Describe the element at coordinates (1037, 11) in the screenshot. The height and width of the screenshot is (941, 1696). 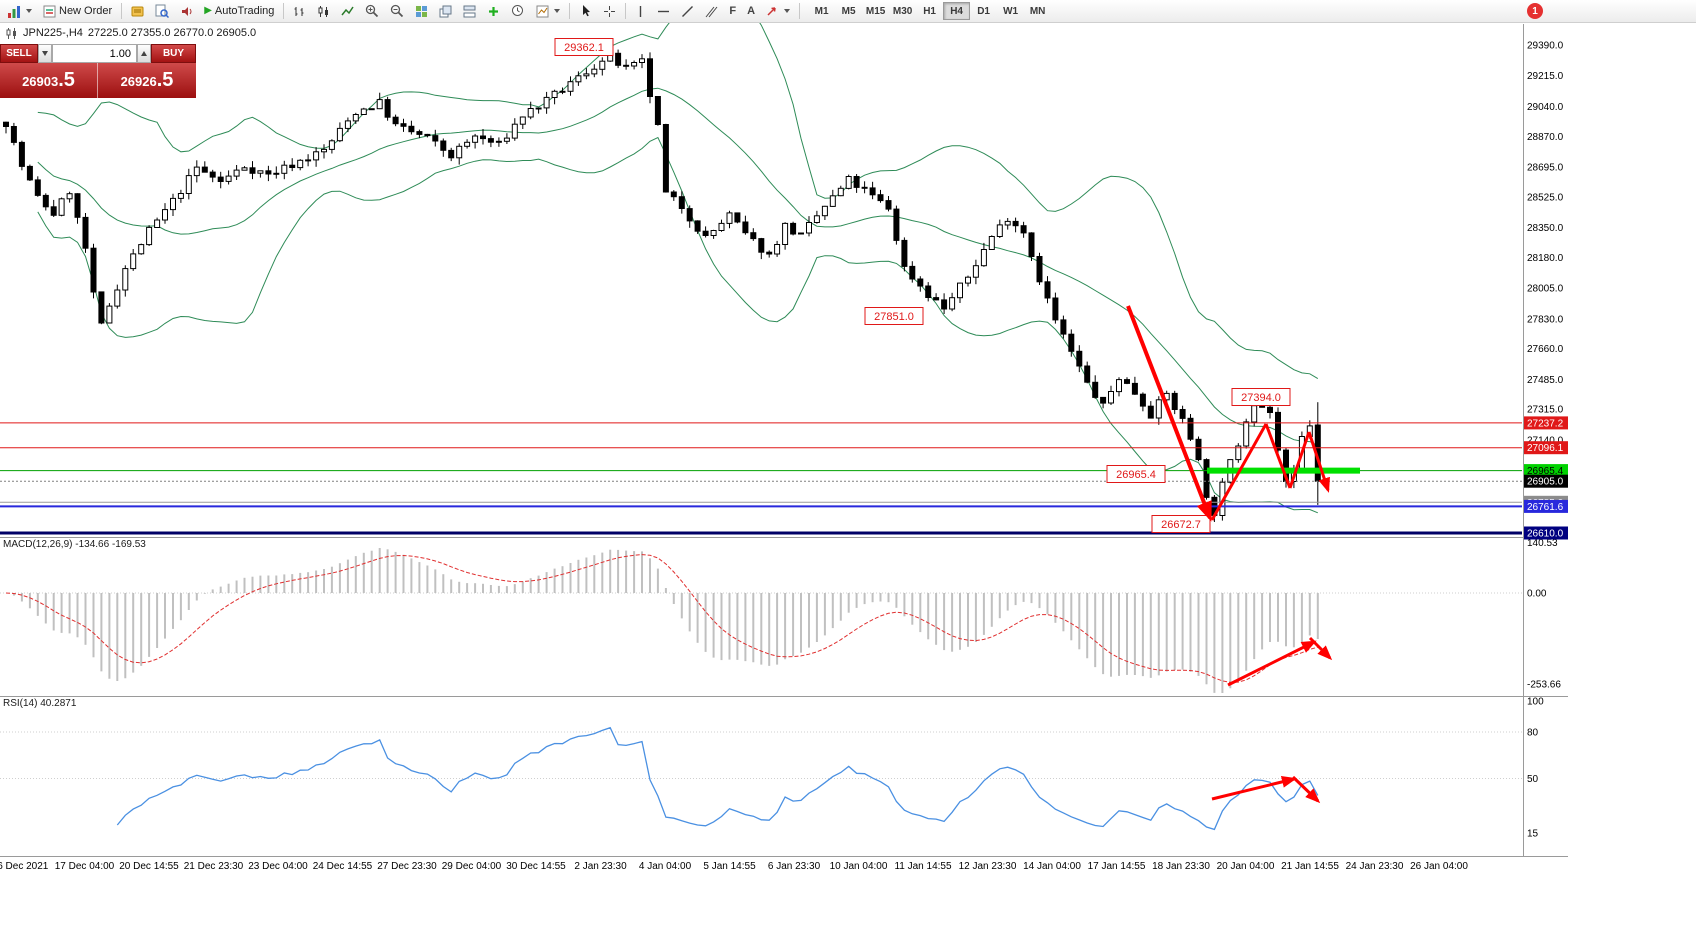
I see `timeframe-button-MN: MN` at that location.